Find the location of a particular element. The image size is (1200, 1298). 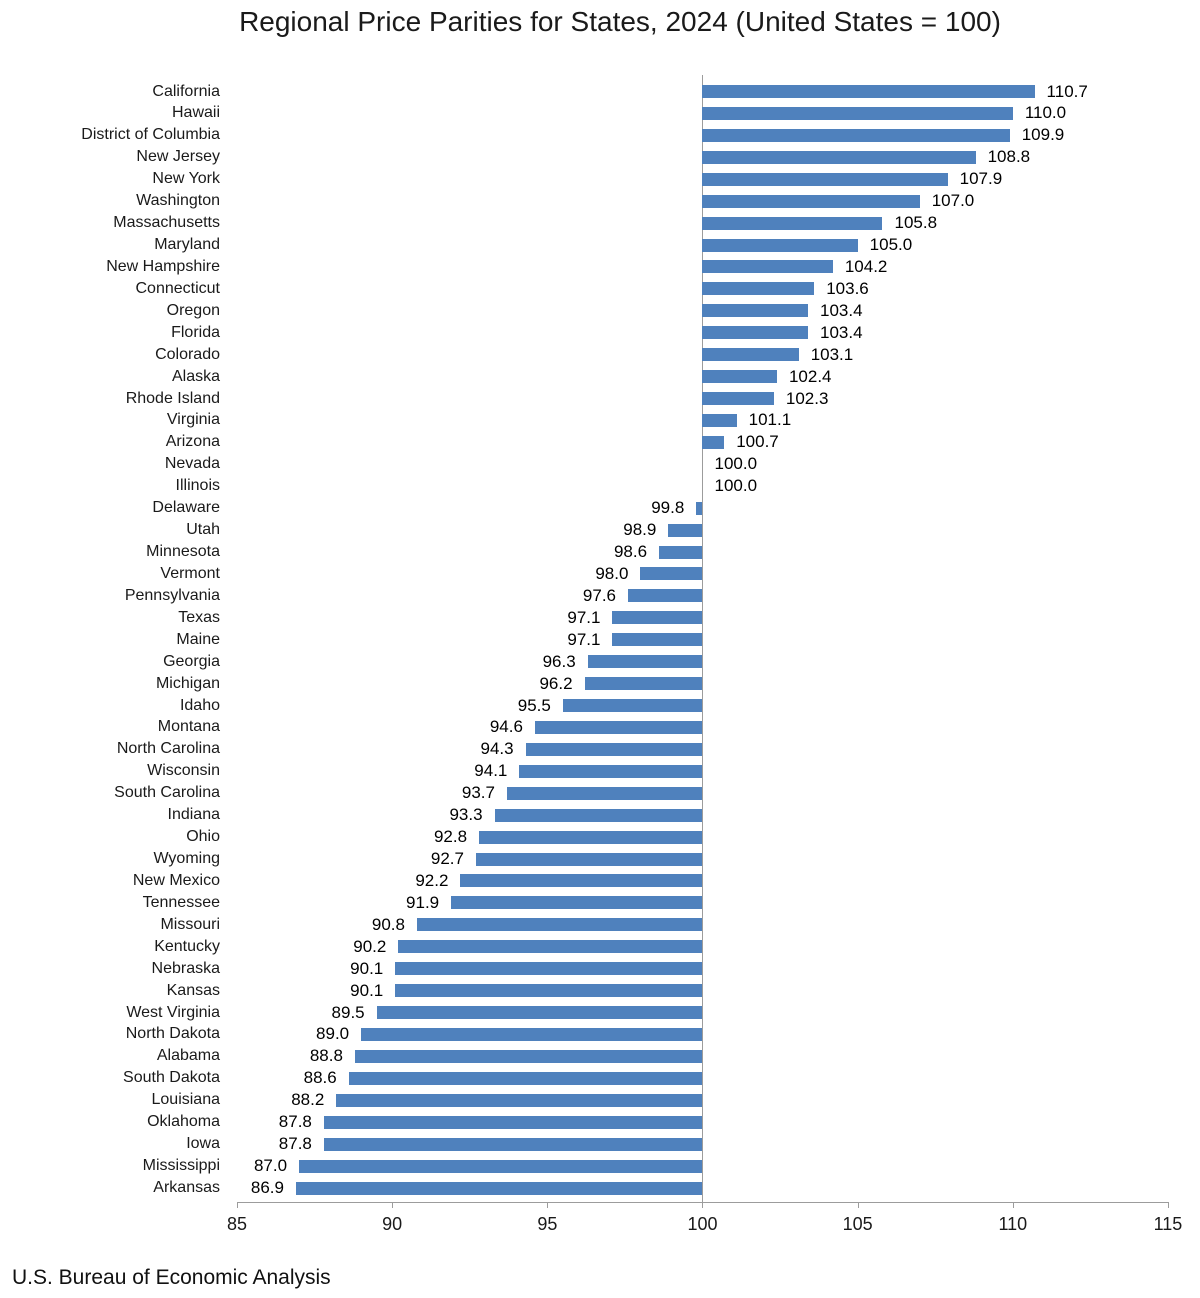

category-label: Pennsylvania is located at coordinates (172, 595).